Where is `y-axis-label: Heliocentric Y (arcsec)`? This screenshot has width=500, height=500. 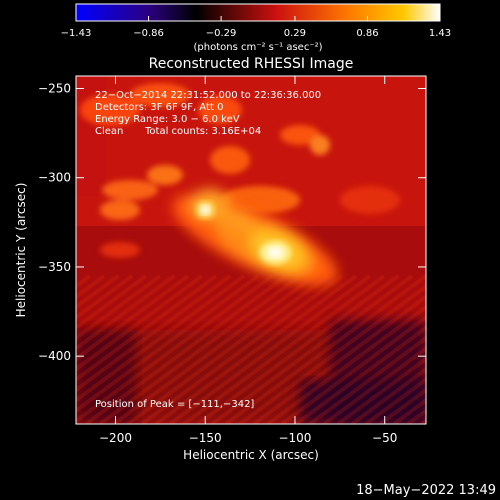 y-axis-label: Heliocentric Y (arcsec) is located at coordinates (21, 250).